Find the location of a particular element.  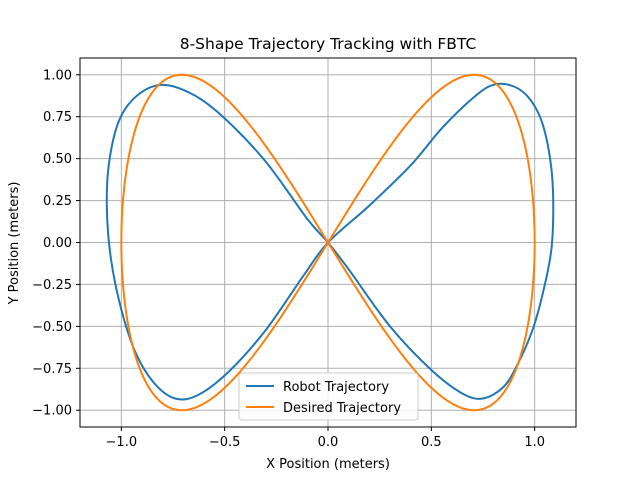

x-tick-label: −1.0 is located at coordinates (122, 442).